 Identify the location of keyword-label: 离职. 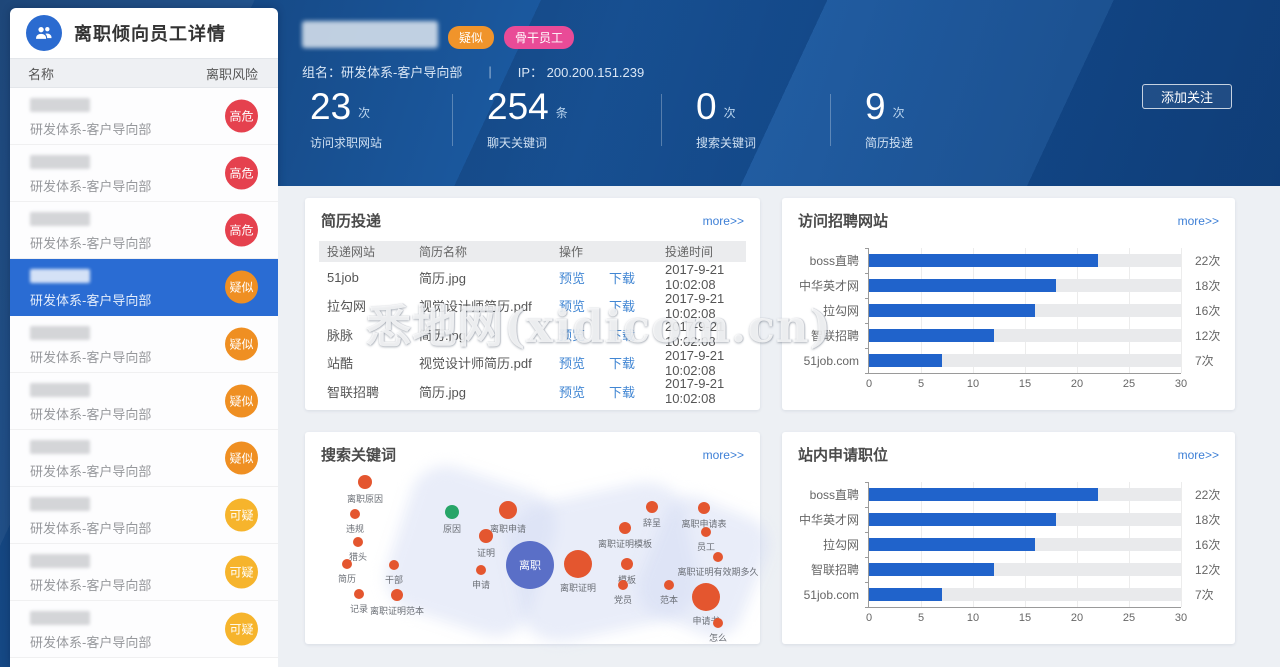
(530, 566).